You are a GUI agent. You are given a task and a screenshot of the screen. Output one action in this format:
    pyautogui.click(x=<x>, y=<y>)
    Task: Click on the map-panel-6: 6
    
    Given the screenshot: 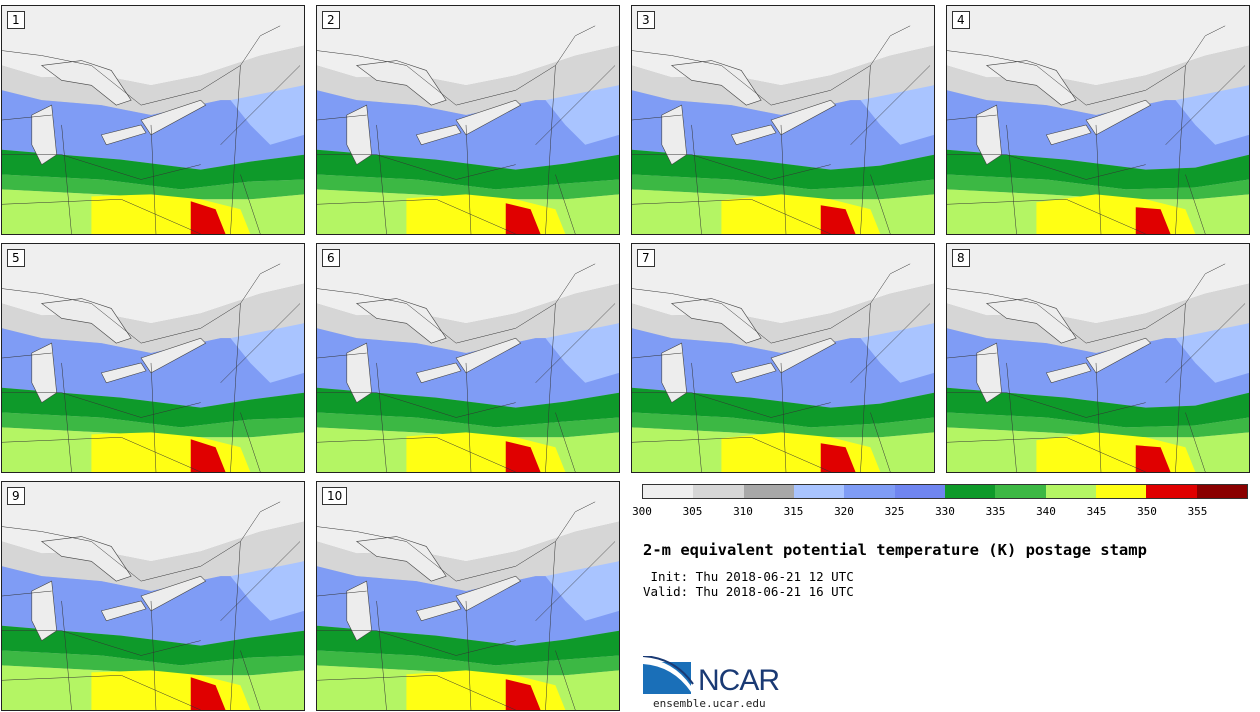 What is the action you would take?
    pyautogui.click(x=468, y=358)
    